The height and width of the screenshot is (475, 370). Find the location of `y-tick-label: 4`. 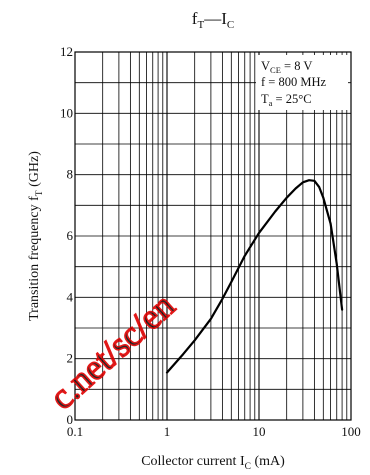

y-tick-label: 4 is located at coordinates (70, 296).